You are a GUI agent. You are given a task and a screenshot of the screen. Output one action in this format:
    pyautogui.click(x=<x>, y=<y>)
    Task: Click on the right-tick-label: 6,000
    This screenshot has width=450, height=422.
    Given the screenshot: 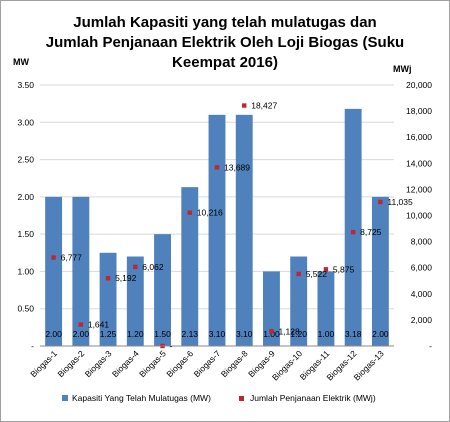 What is the action you would take?
    pyautogui.click(x=422, y=268)
    